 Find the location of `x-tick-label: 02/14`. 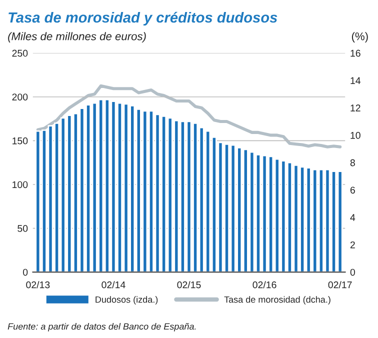

x-tick-label: 02/14 is located at coordinates (114, 284).